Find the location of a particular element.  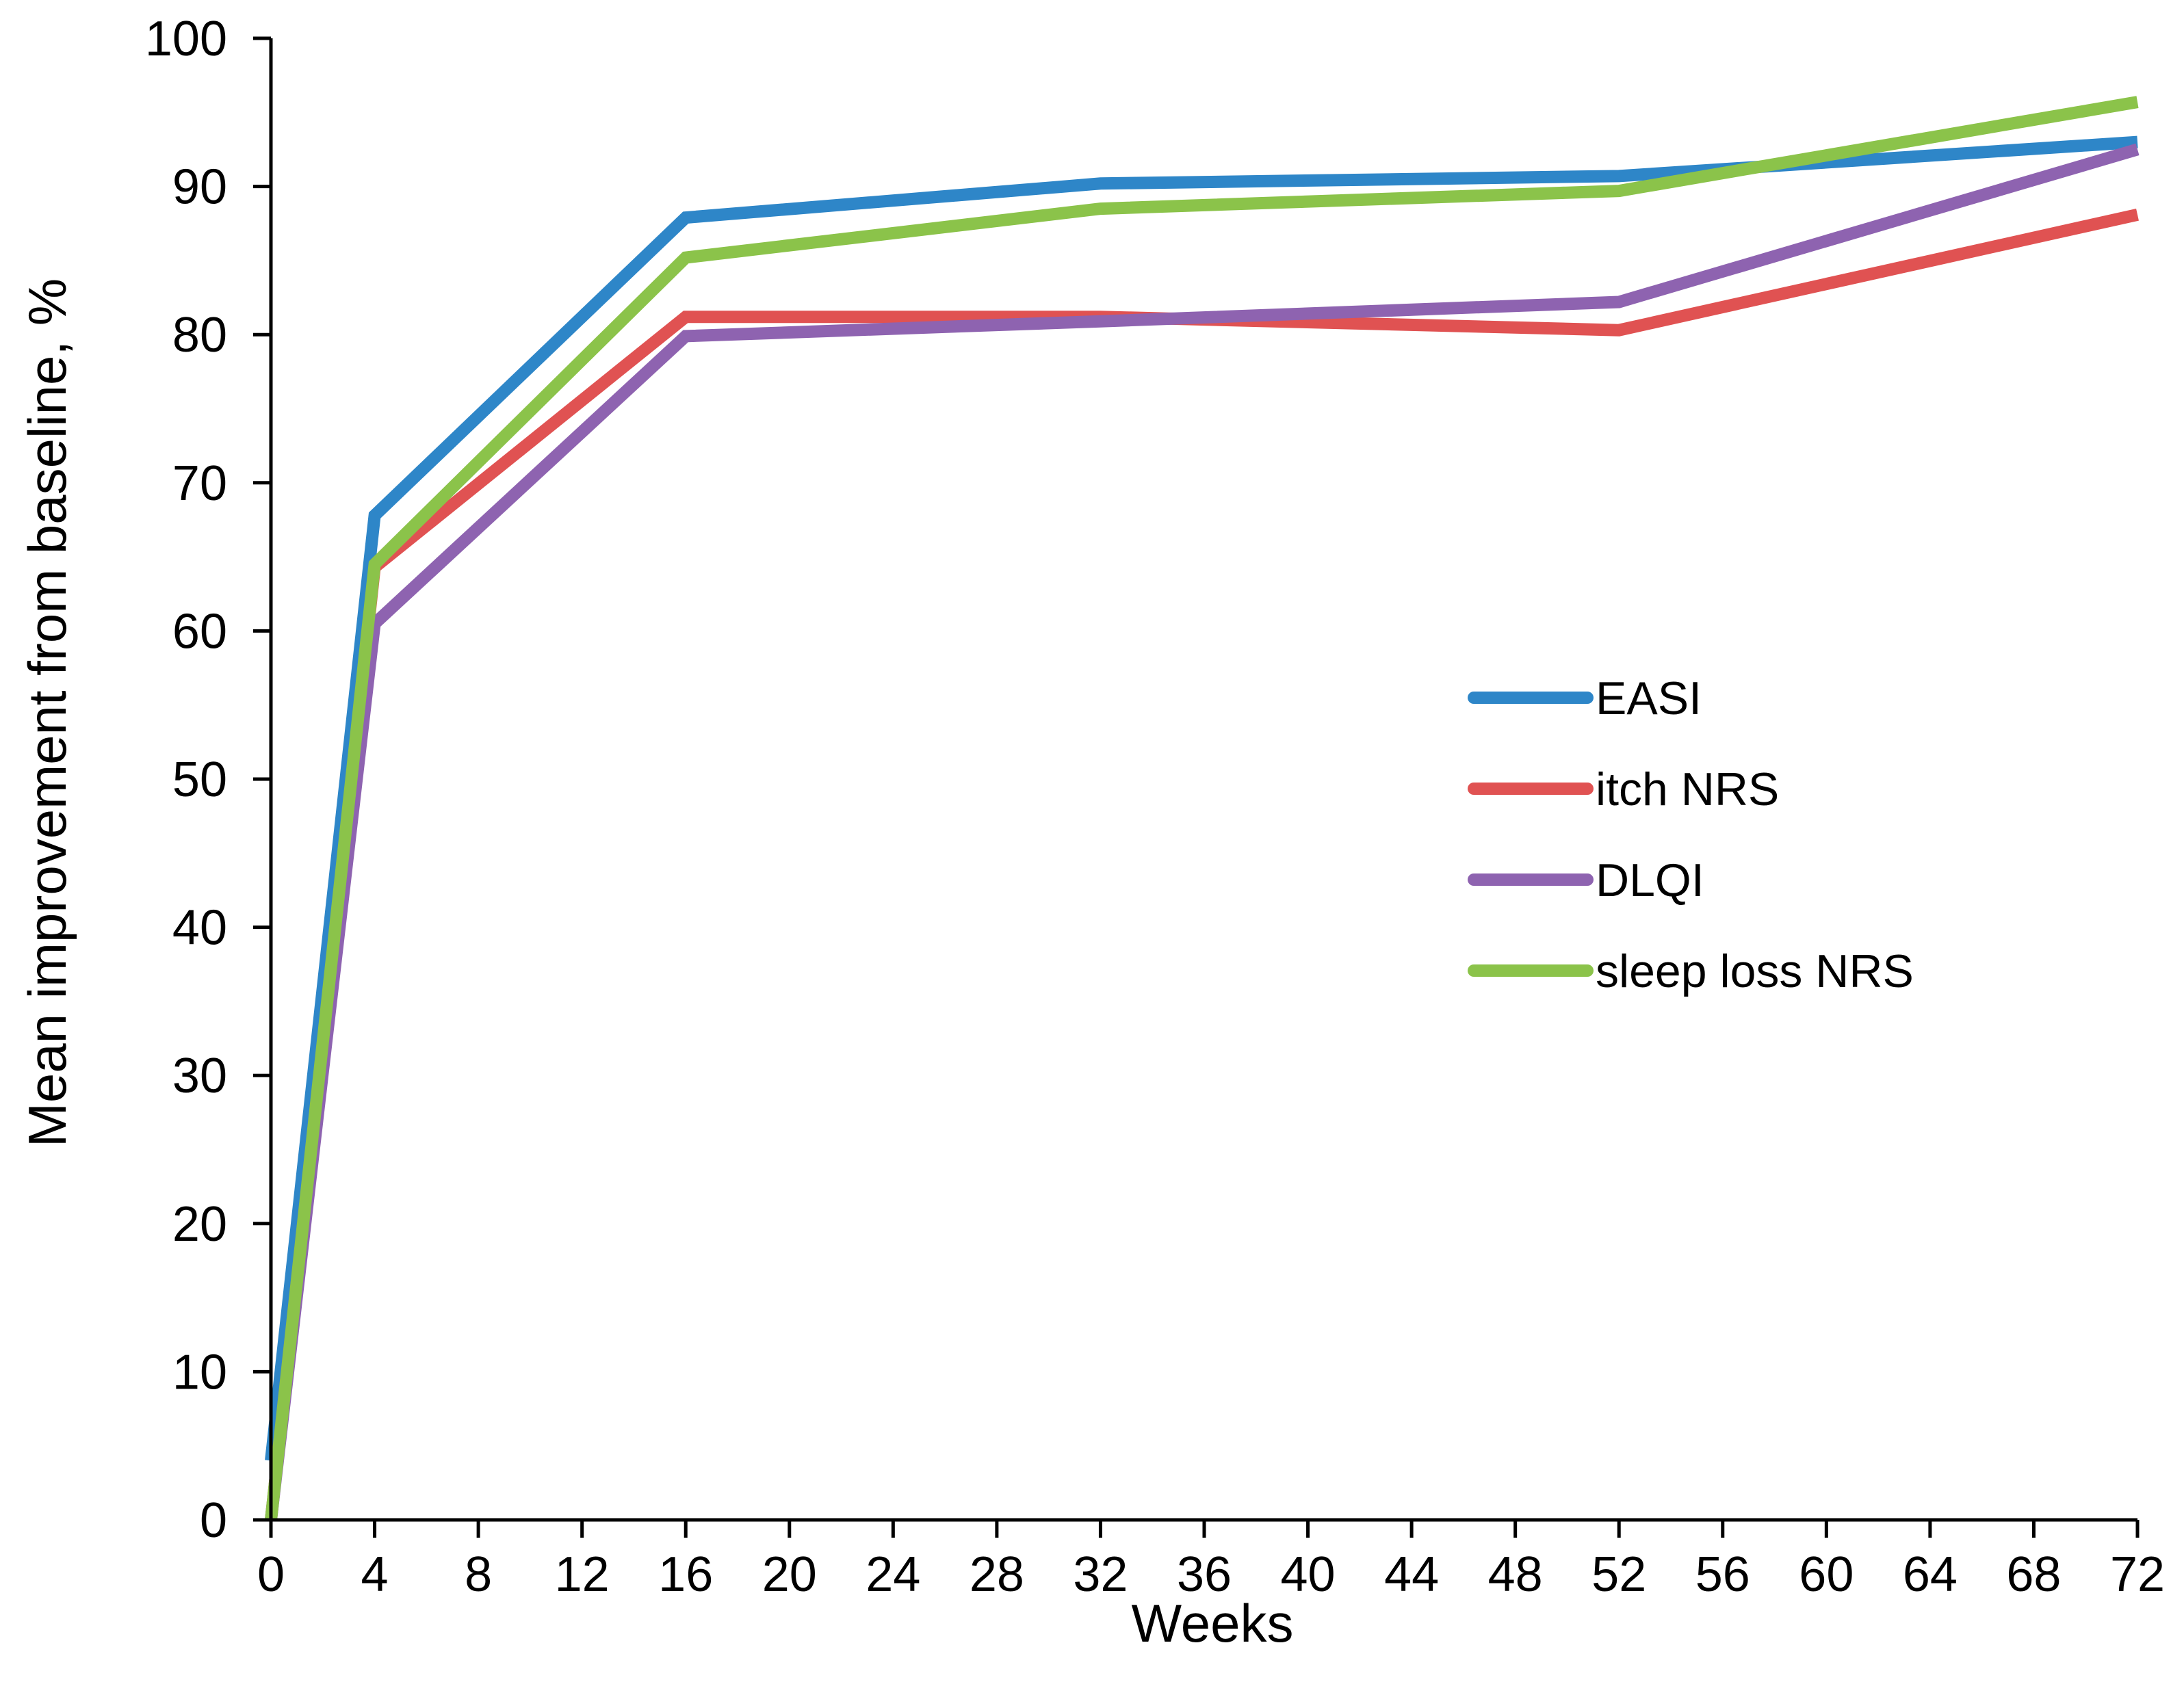

x-tick-label: 20 is located at coordinates (789, 1575).